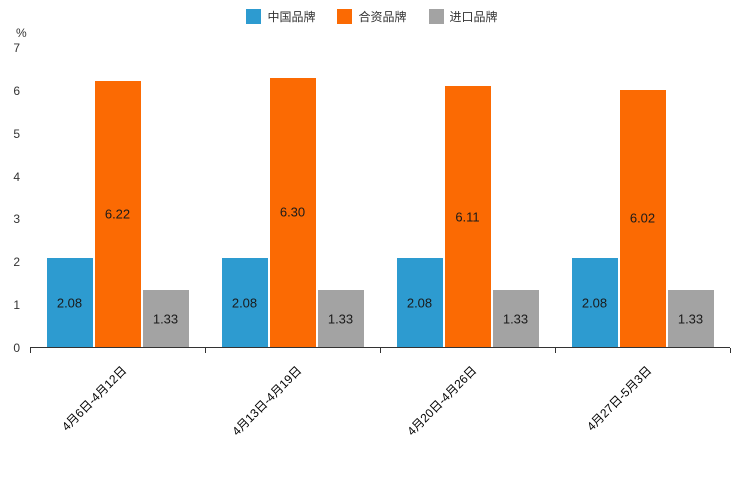  What do you see at coordinates (16, 48) in the screenshot?
I see `y-tick-label: 7` at bounding box center [16, 48].